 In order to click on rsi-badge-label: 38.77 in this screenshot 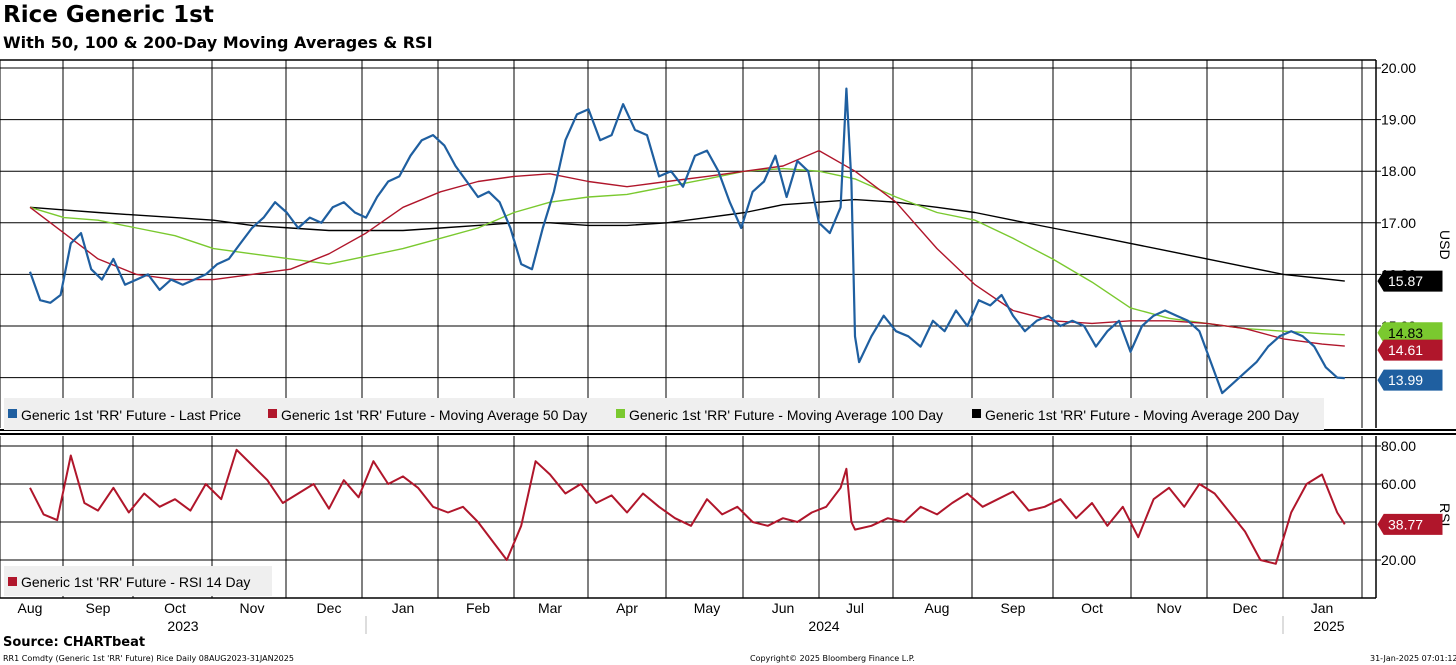, I will do `click(1405, 524)`.